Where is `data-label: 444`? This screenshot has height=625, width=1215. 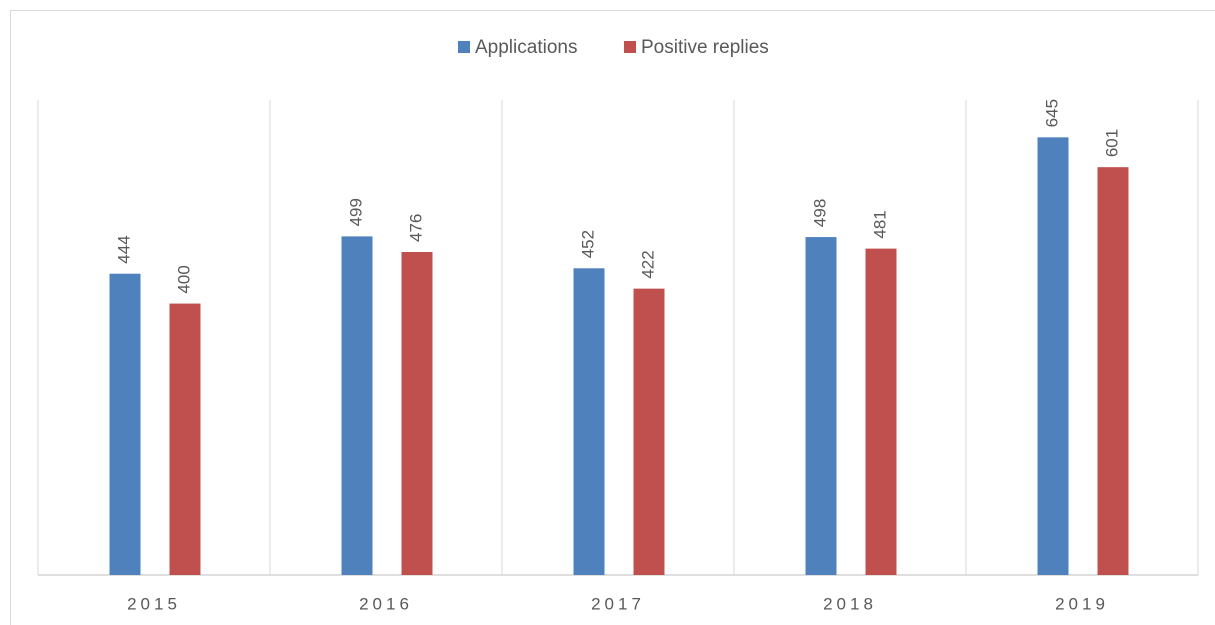 data-label: 444 is located at coordinates (123, 249).